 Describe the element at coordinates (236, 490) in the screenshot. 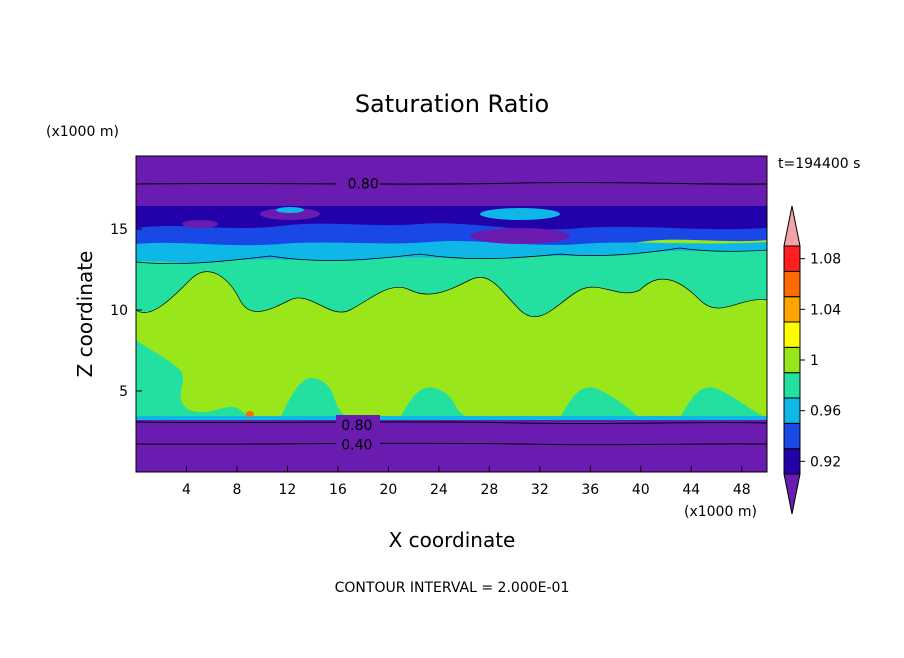

I see `x-tick-label: 8` at that location.